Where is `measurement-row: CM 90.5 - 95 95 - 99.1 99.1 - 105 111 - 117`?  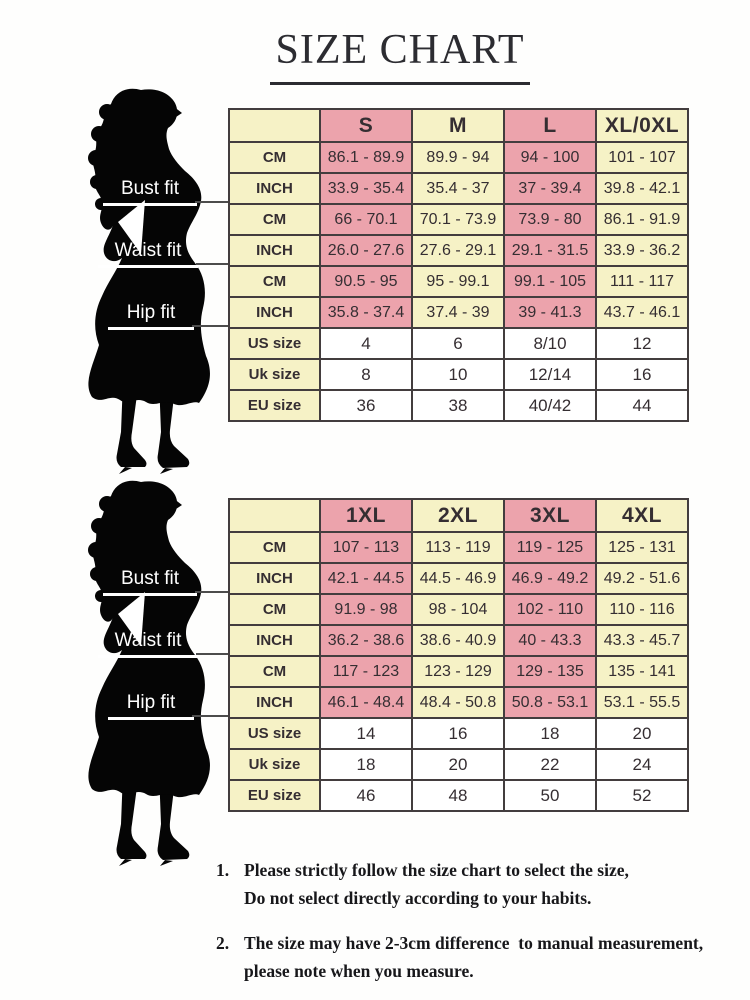
measurement-row: CM 90.5 - 95 95 - 99.1 99.1 - 105 111 - 117 is located at coordinates (458, 281).